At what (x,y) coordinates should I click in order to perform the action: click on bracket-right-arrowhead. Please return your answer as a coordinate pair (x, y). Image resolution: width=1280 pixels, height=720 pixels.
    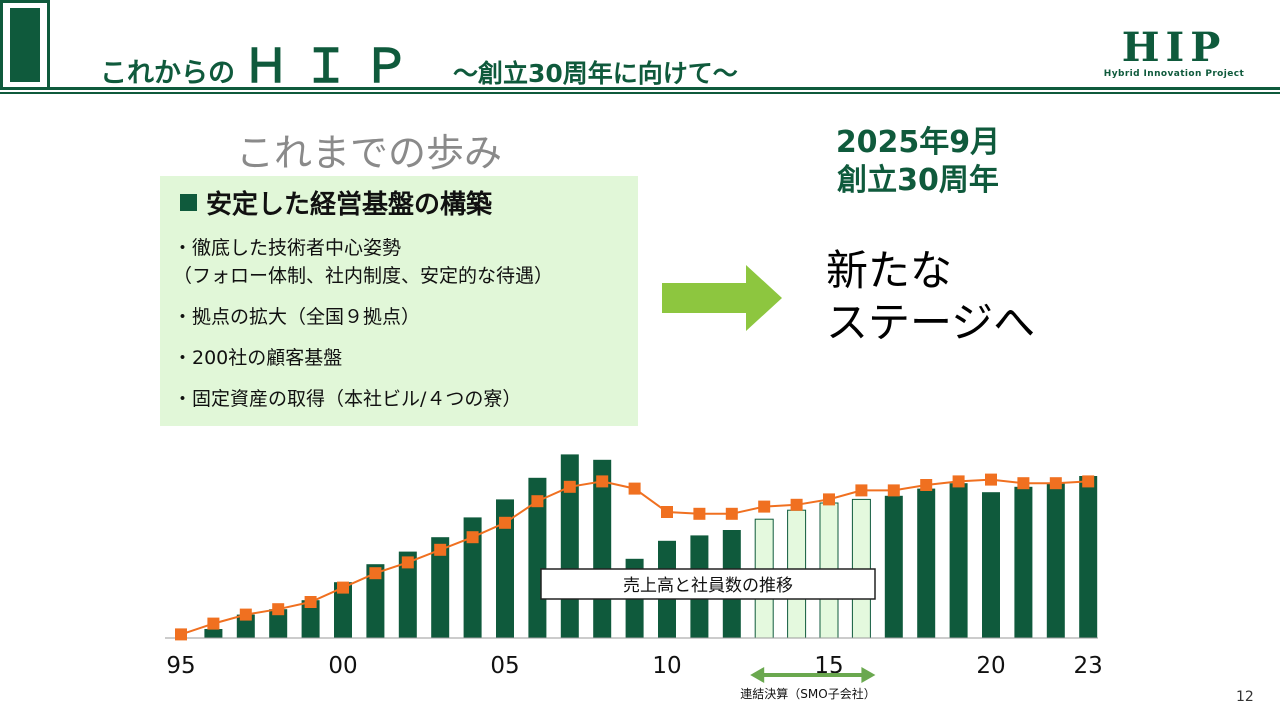
    Looking at the image, I should click on (868, 675).